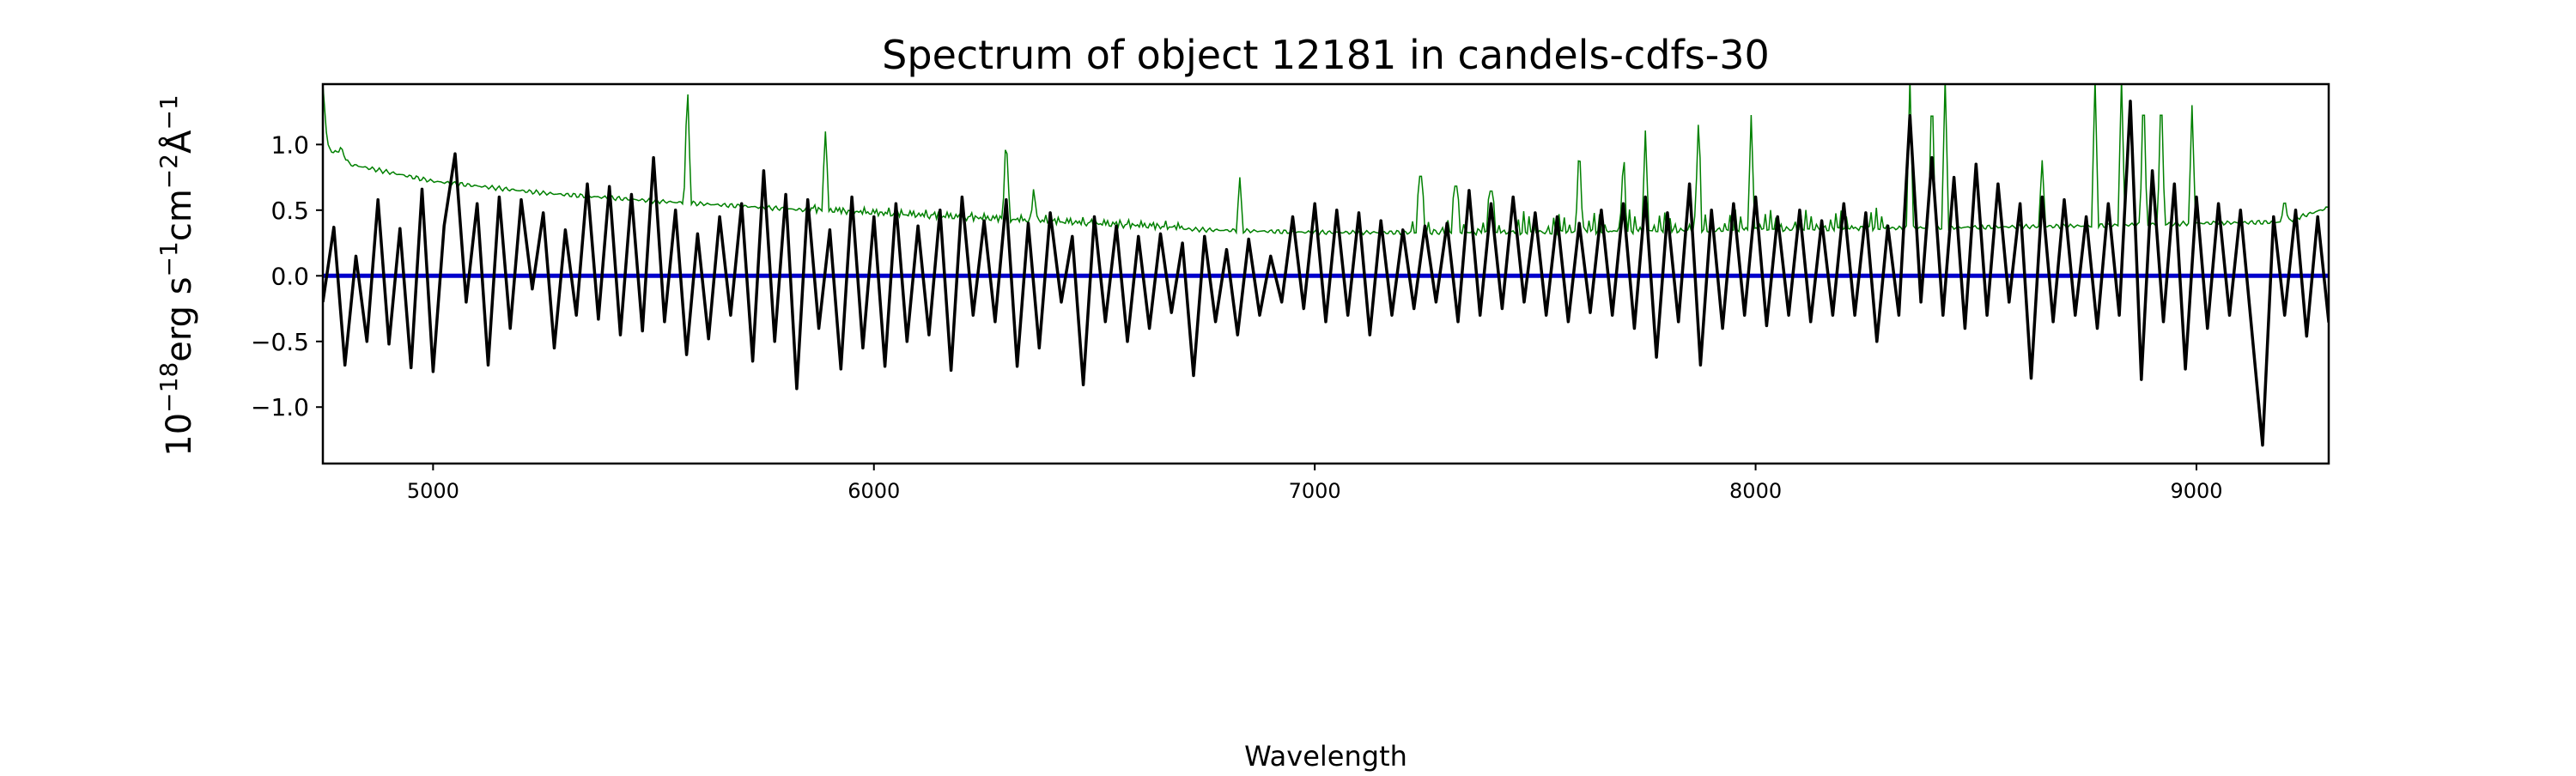 Image resolution: width=2576 pixels, height=776 pixels. Describe the element at coordinates (1315, 491) in the screenshot. I see `x-tick-label: 7000` at that location.